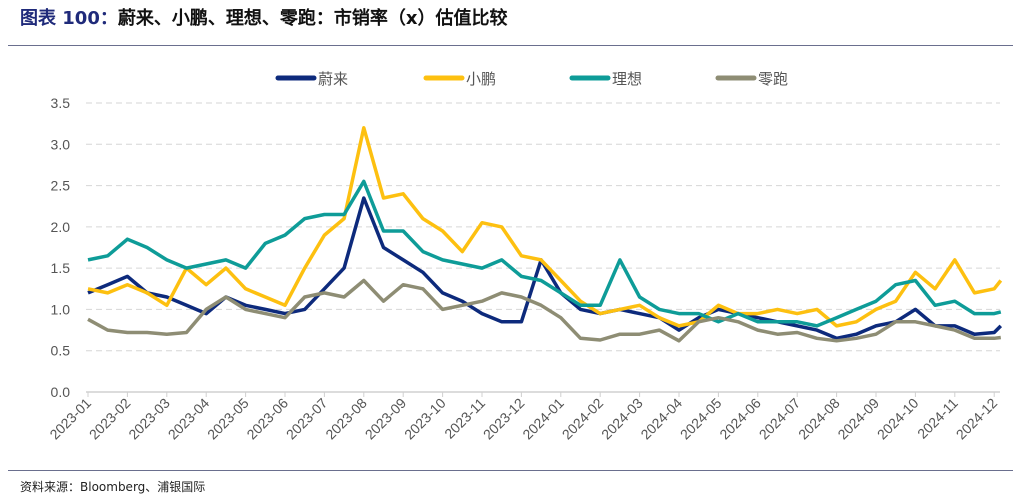 The image size is (1017, 495). I want to click on y-tick-label: 3.0, so click(61, 144).